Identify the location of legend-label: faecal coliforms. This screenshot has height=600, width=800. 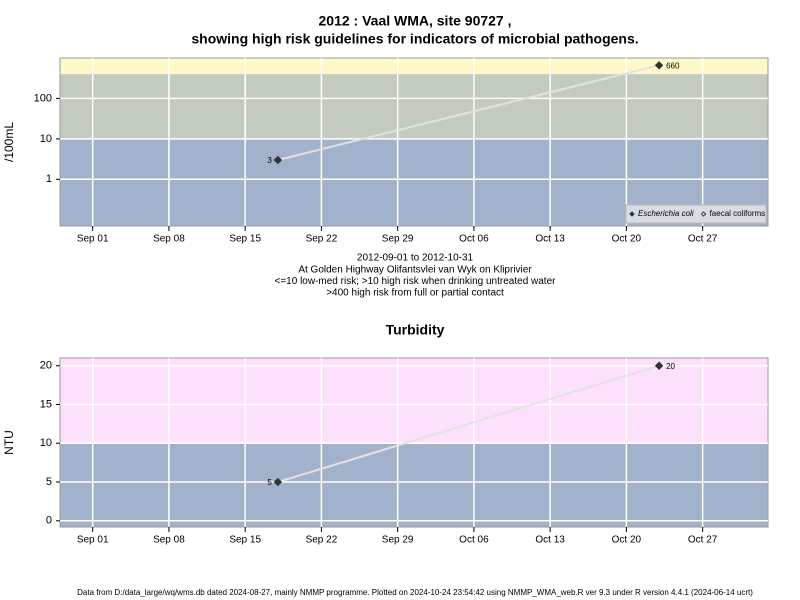
(738, 213).